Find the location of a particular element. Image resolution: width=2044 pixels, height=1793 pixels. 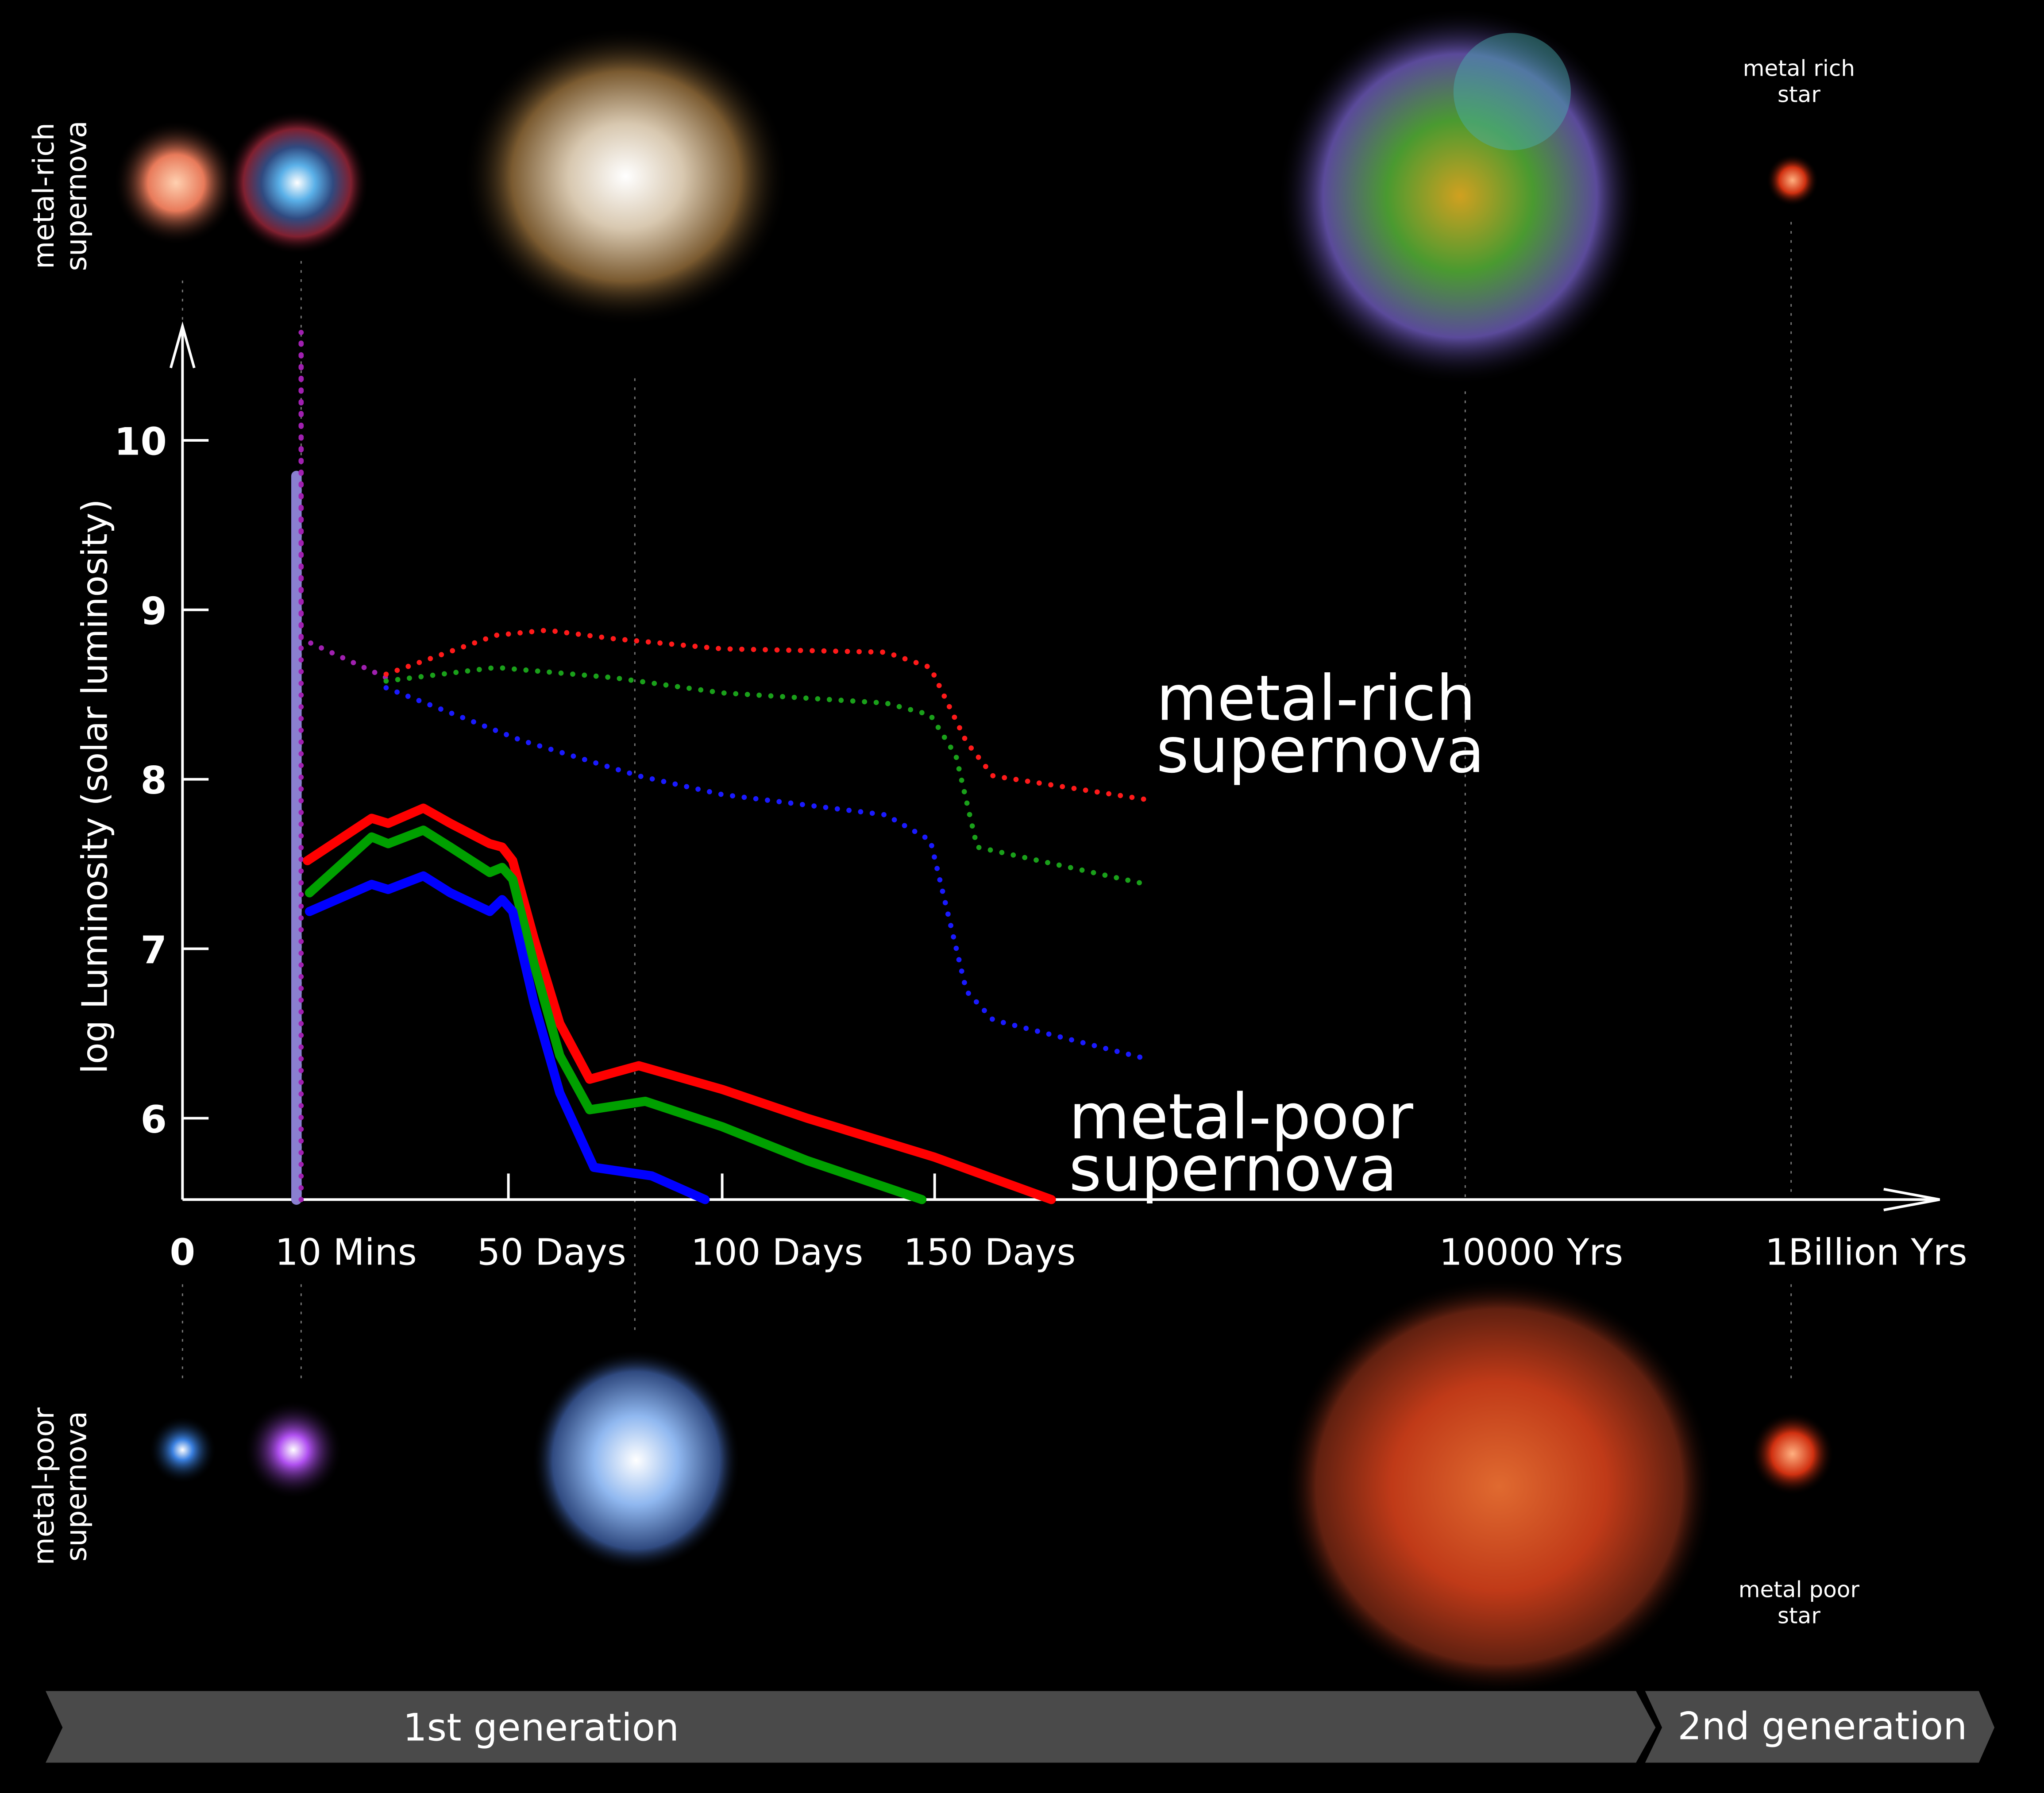

x-tick-label: 1Billion Yrs is located at coordinates (1866, 1252).